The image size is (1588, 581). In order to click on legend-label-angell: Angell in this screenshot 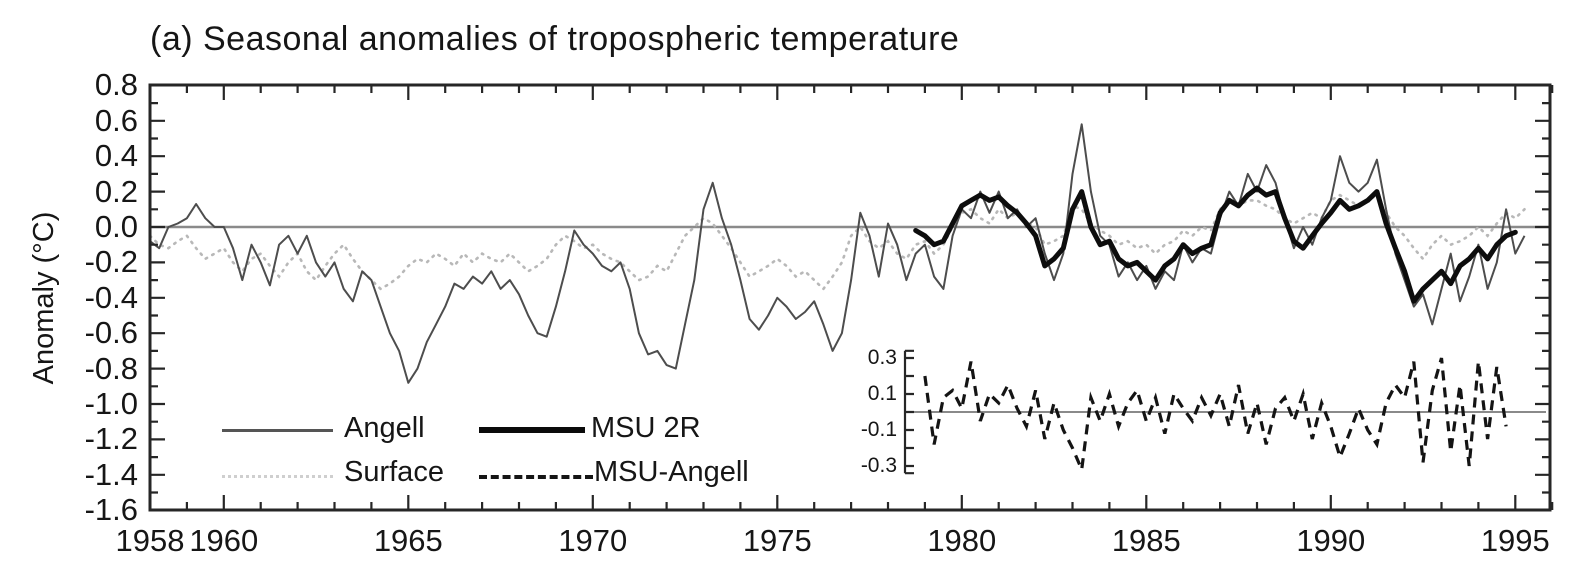, I will do `click(384, 428)`.